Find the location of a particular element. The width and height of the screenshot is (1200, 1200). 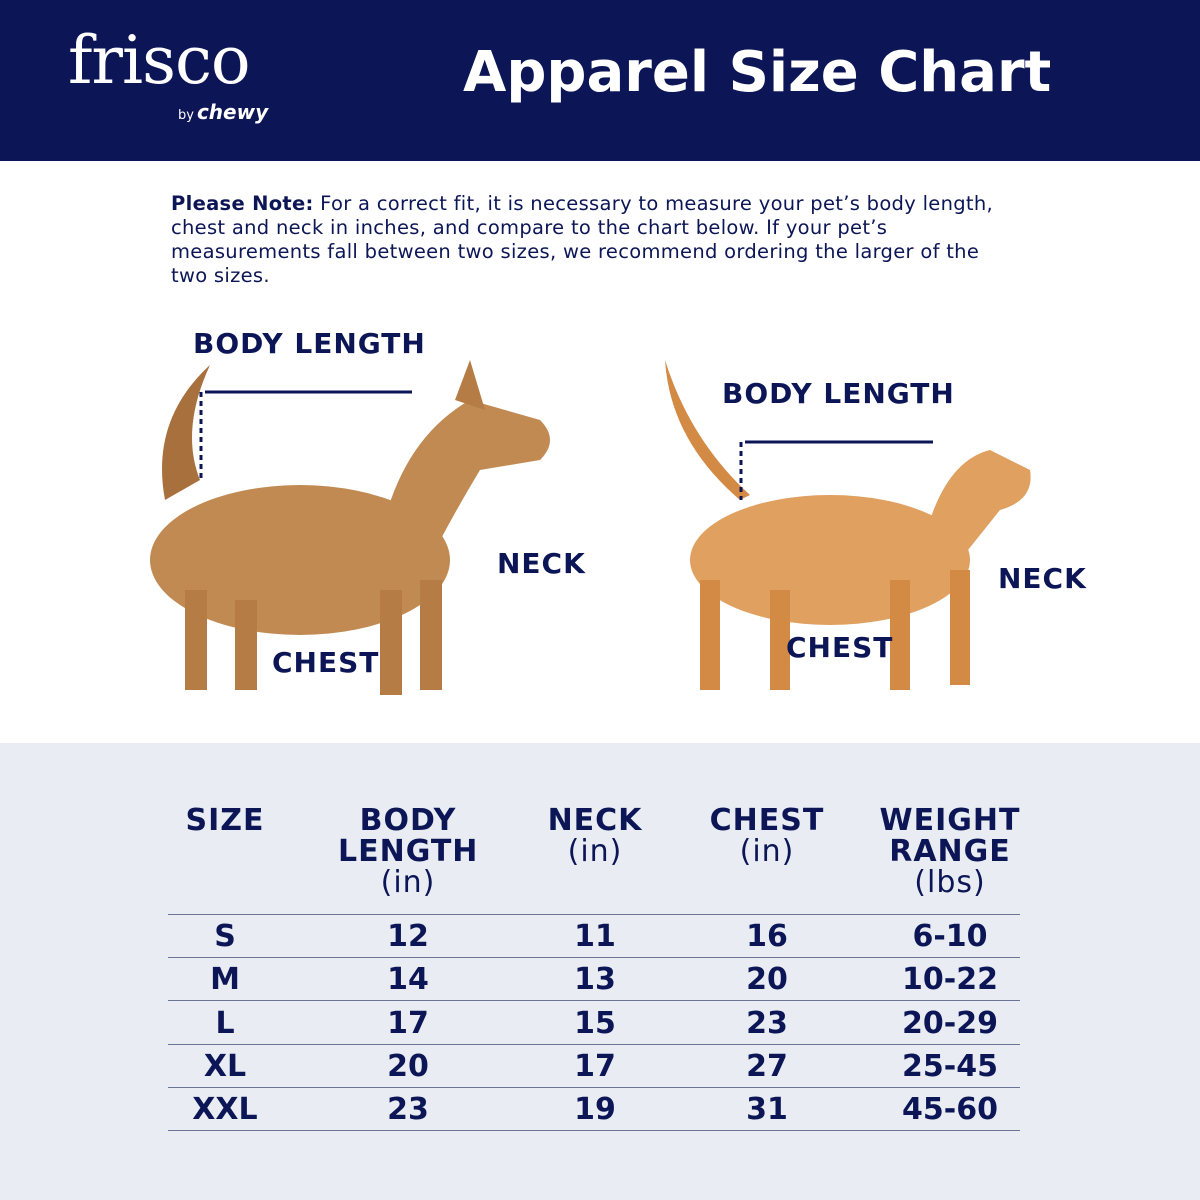

cell-weight-range: 45-60 is located at coordinates (950, 1110).